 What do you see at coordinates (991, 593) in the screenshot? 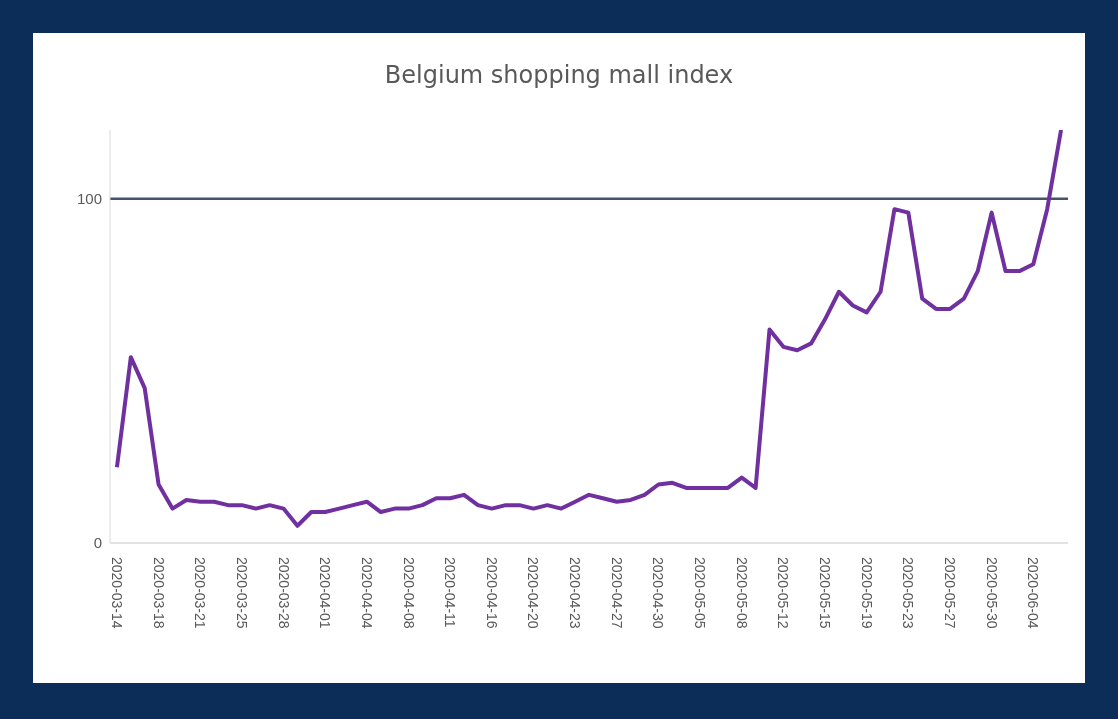
I see `x-tick-label: 2020-05-30` at bounding box center [991, 593].